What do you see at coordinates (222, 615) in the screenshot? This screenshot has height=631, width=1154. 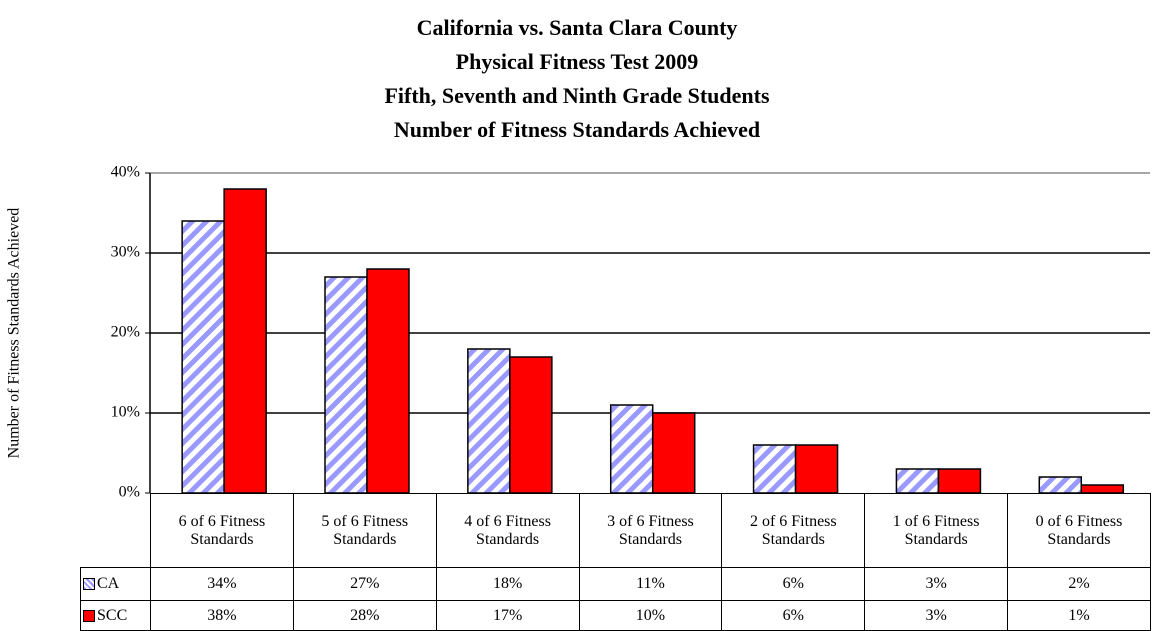 I see `value-label: 38%` at bounding box center [222, 615].